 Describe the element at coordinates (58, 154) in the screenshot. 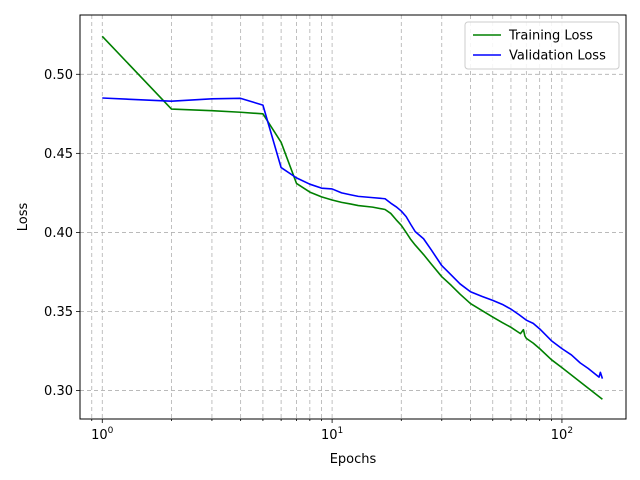

I see `y-tick-label: 0.45` at that location.